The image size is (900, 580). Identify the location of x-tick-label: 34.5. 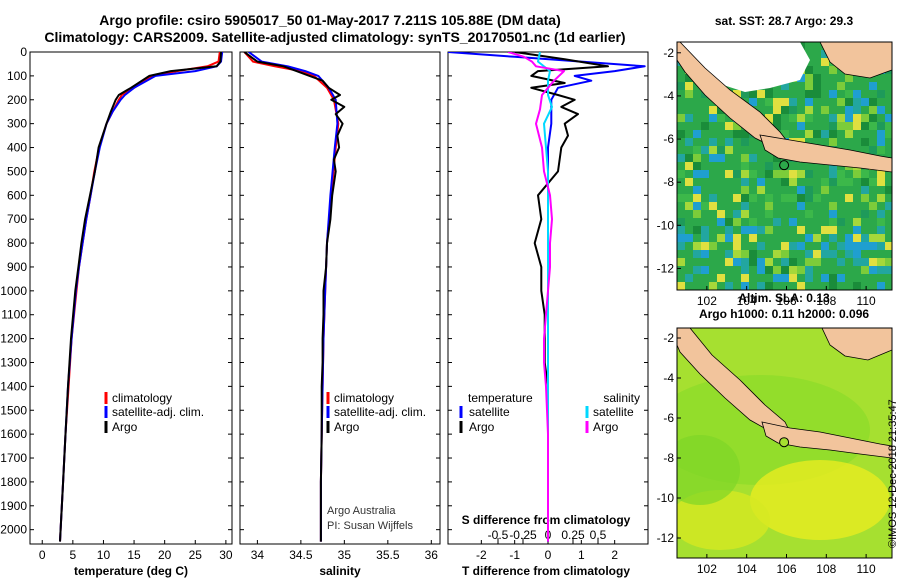
(301, 555).